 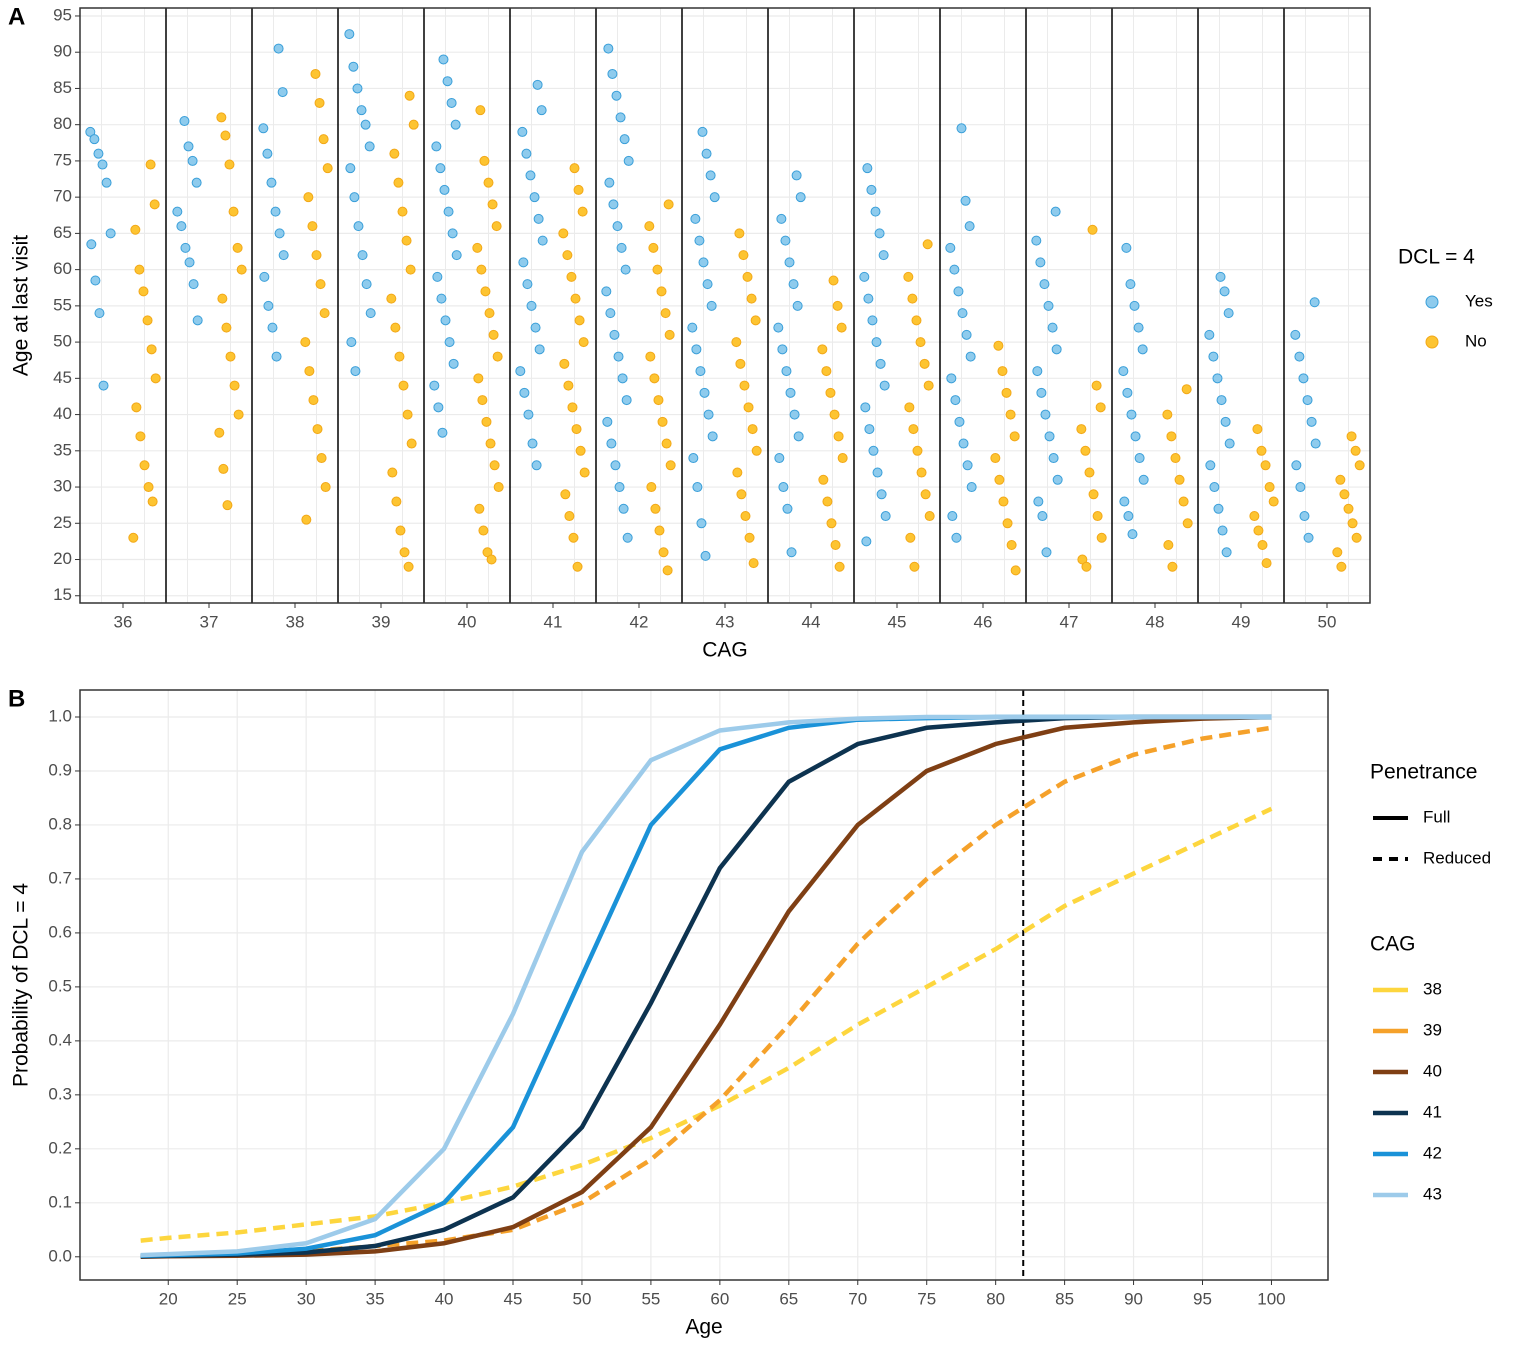 What do you see at coordinates (306, 1298) in the screenshot?
I see `x-tick-label: 30` at bounding box center [306, 1298].